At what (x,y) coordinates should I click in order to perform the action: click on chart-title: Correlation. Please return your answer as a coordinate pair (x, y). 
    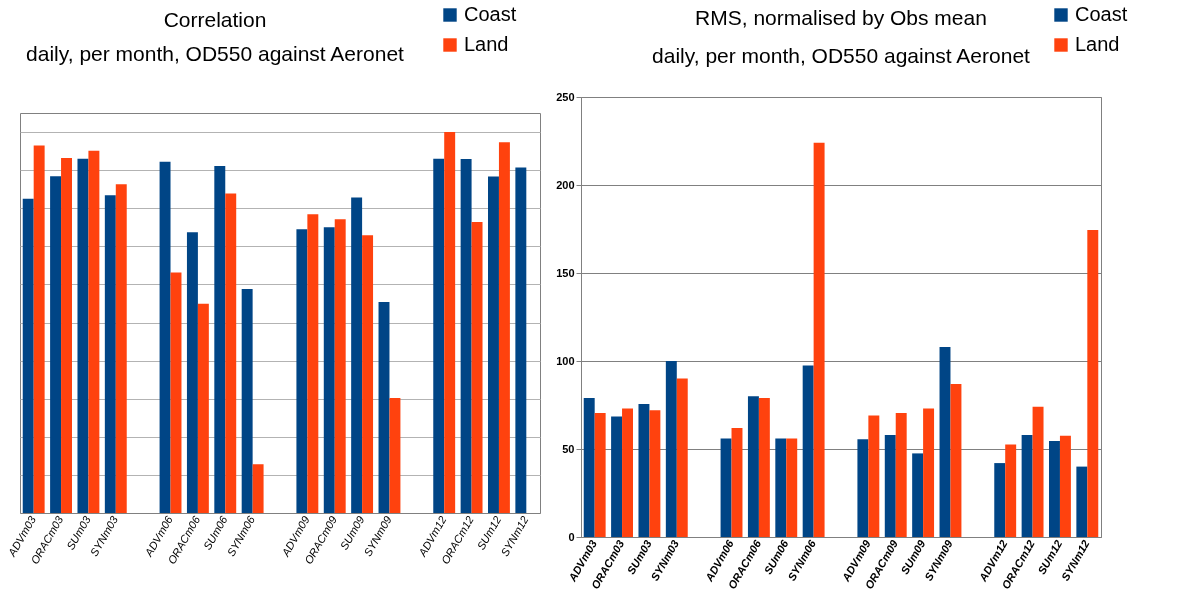
    Looking at the image, I should click on (215, 19).